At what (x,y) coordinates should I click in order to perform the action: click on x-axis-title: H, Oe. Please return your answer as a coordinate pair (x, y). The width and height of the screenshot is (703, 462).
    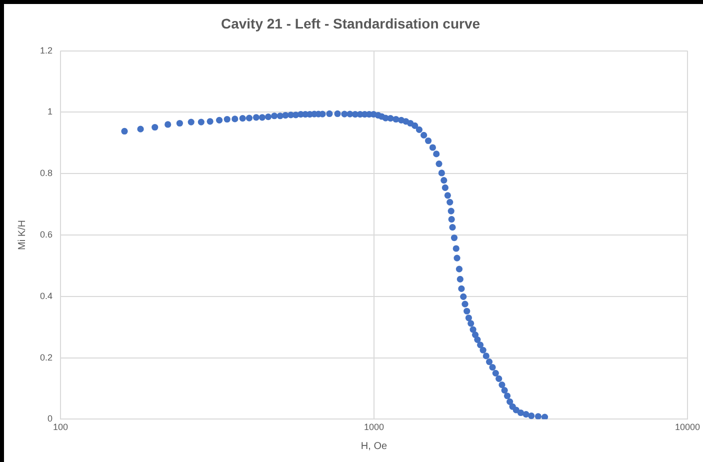
    Looking at the image, I should click on (374, 446).